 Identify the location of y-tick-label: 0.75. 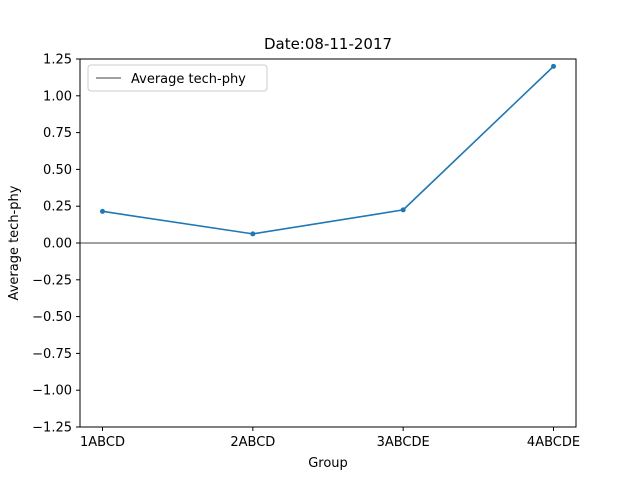
(57, 133).